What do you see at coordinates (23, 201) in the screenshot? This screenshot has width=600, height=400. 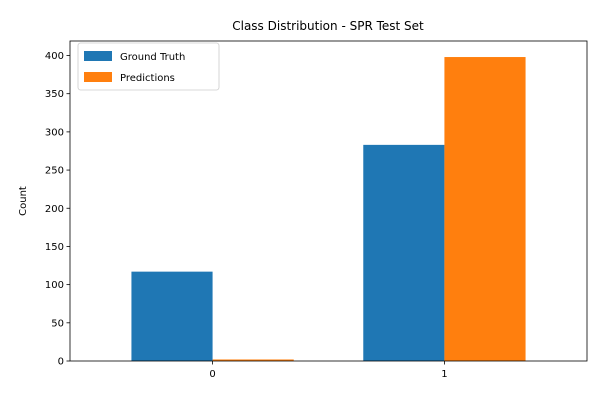 I see `y-axis-label: Count` at bounding box center [23, 201].